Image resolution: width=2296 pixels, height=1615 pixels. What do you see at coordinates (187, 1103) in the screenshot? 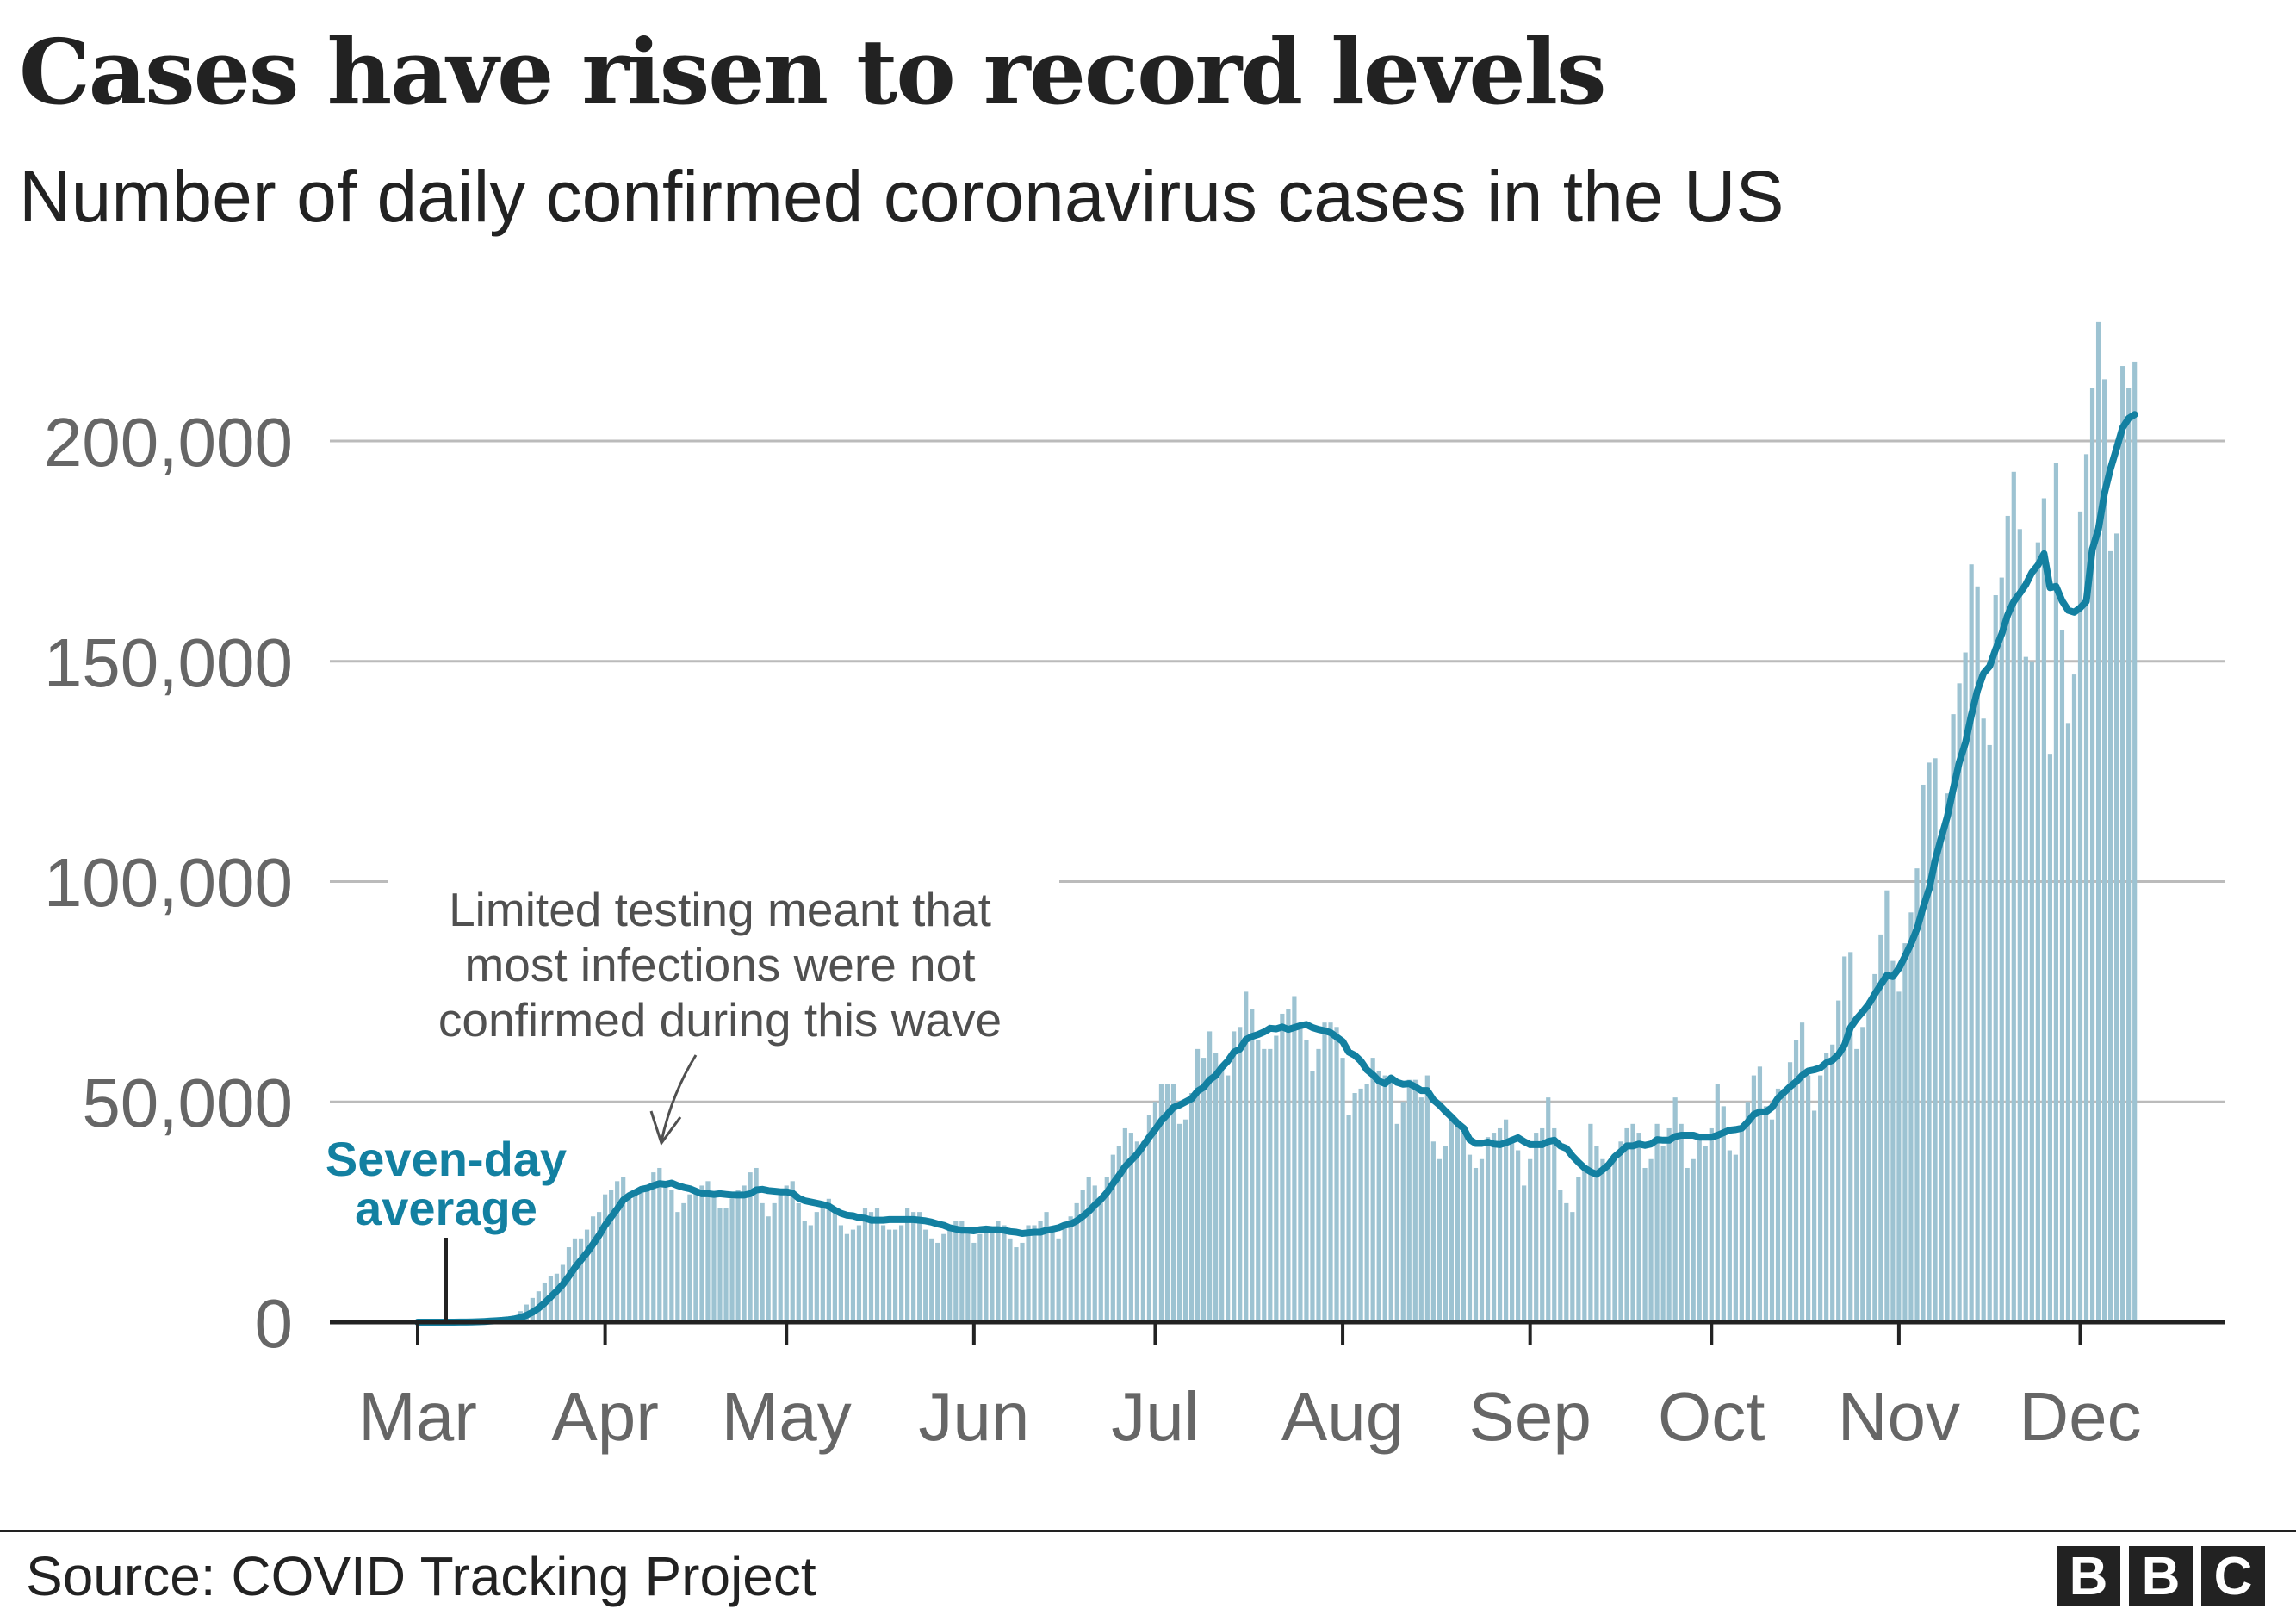
I see `y-tick-label: 50,000` at bounding box center [187, 1103].